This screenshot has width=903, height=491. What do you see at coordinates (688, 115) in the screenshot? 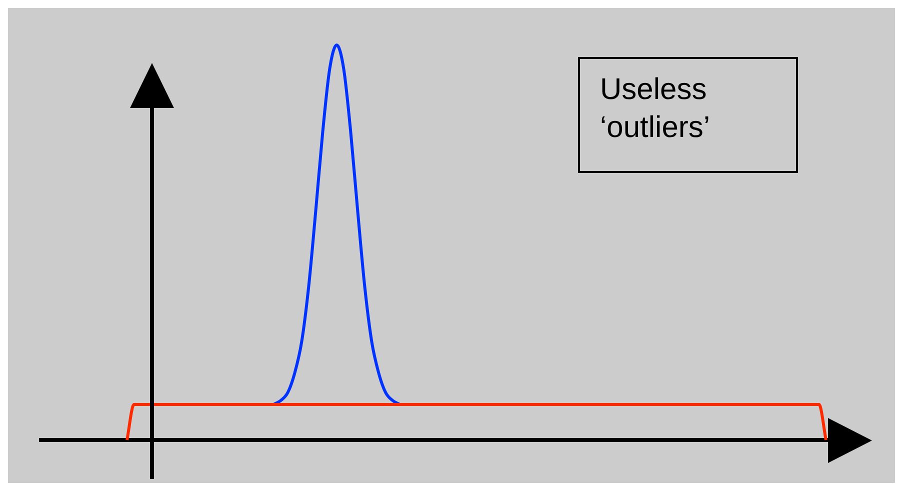
I see `annotation: Useless ‘outliers’` at bounding box center [688, 115].